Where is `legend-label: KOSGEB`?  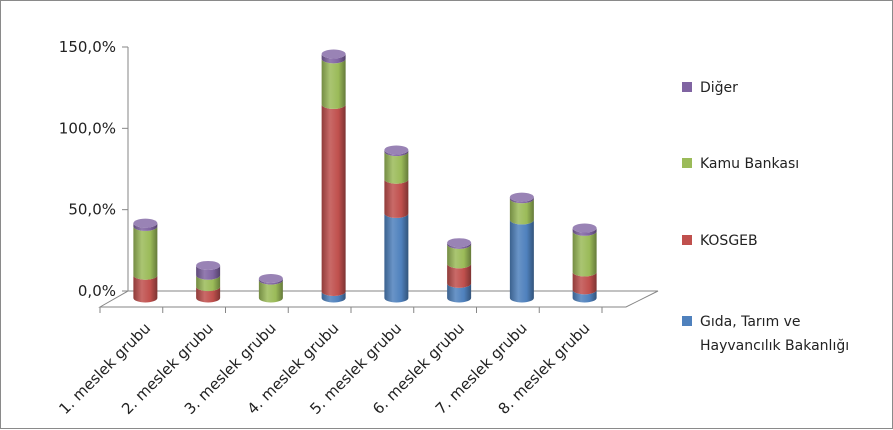
legend-label: KOSGEB is located at coordinates (729, 241).